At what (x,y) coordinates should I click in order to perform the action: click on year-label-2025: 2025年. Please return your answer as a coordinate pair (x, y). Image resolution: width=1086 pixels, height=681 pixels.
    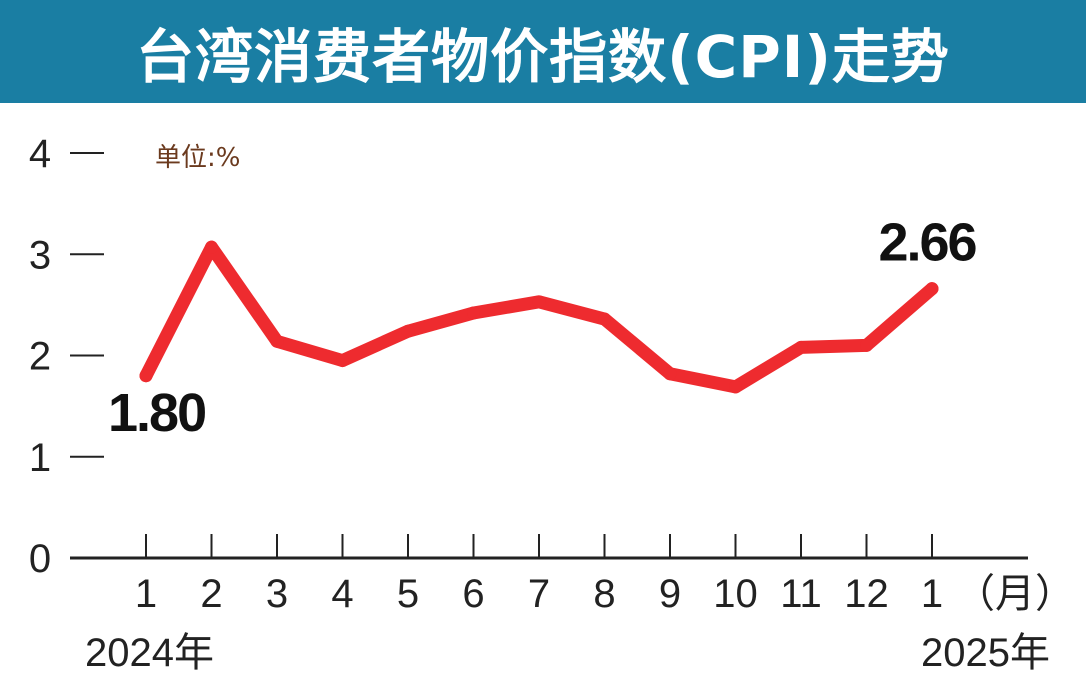
    Looking at the image, I should click on (985, 653).